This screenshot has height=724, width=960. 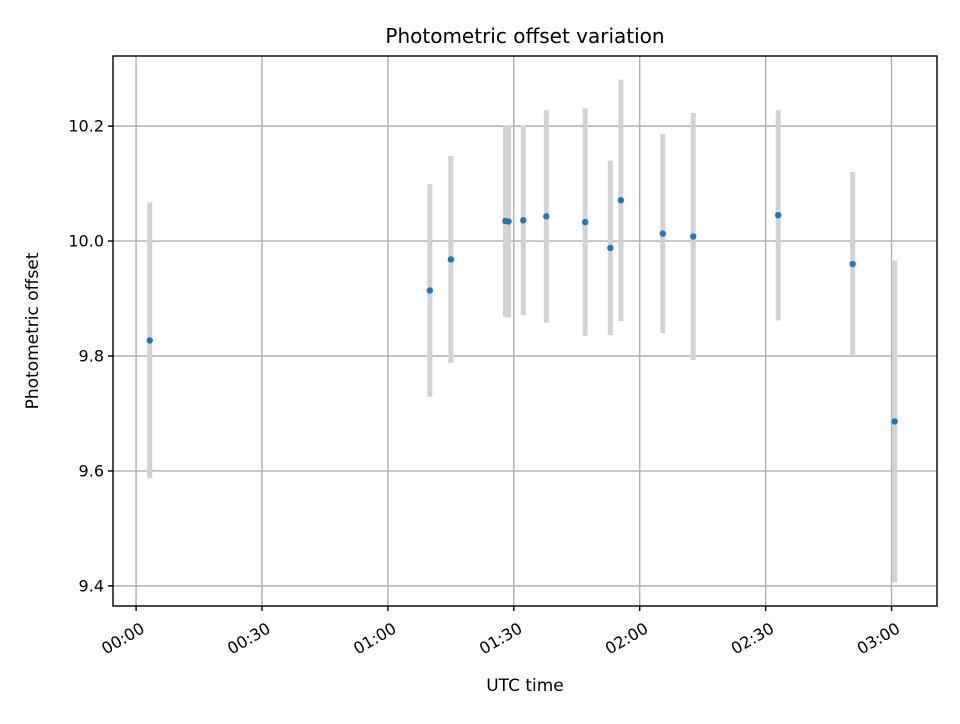 I want to click on y-tick-label: 9.6, so click(x=91, y=471).